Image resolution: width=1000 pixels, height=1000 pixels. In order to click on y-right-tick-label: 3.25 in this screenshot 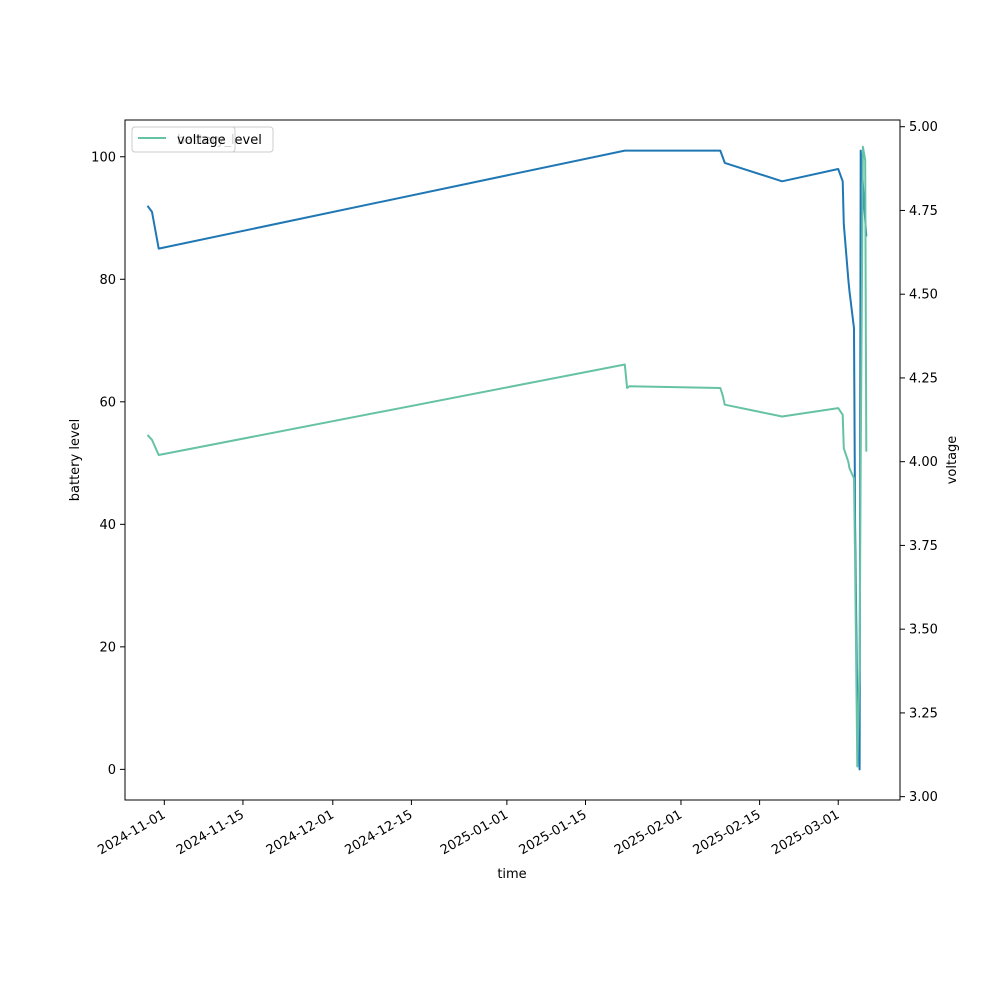, I will do `click(923, 713)`.